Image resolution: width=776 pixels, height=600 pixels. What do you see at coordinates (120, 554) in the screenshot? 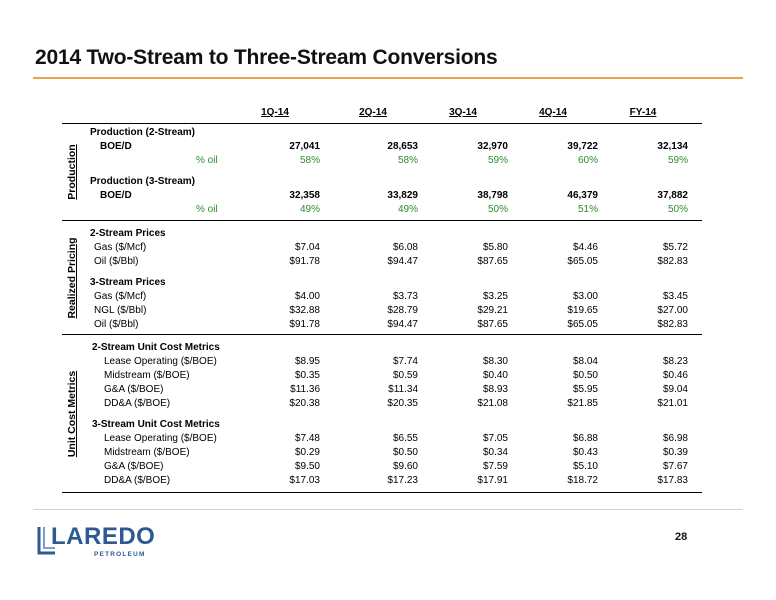
I see `logo-subtitle: PETROLEUM` at bounding box center [120, 554].